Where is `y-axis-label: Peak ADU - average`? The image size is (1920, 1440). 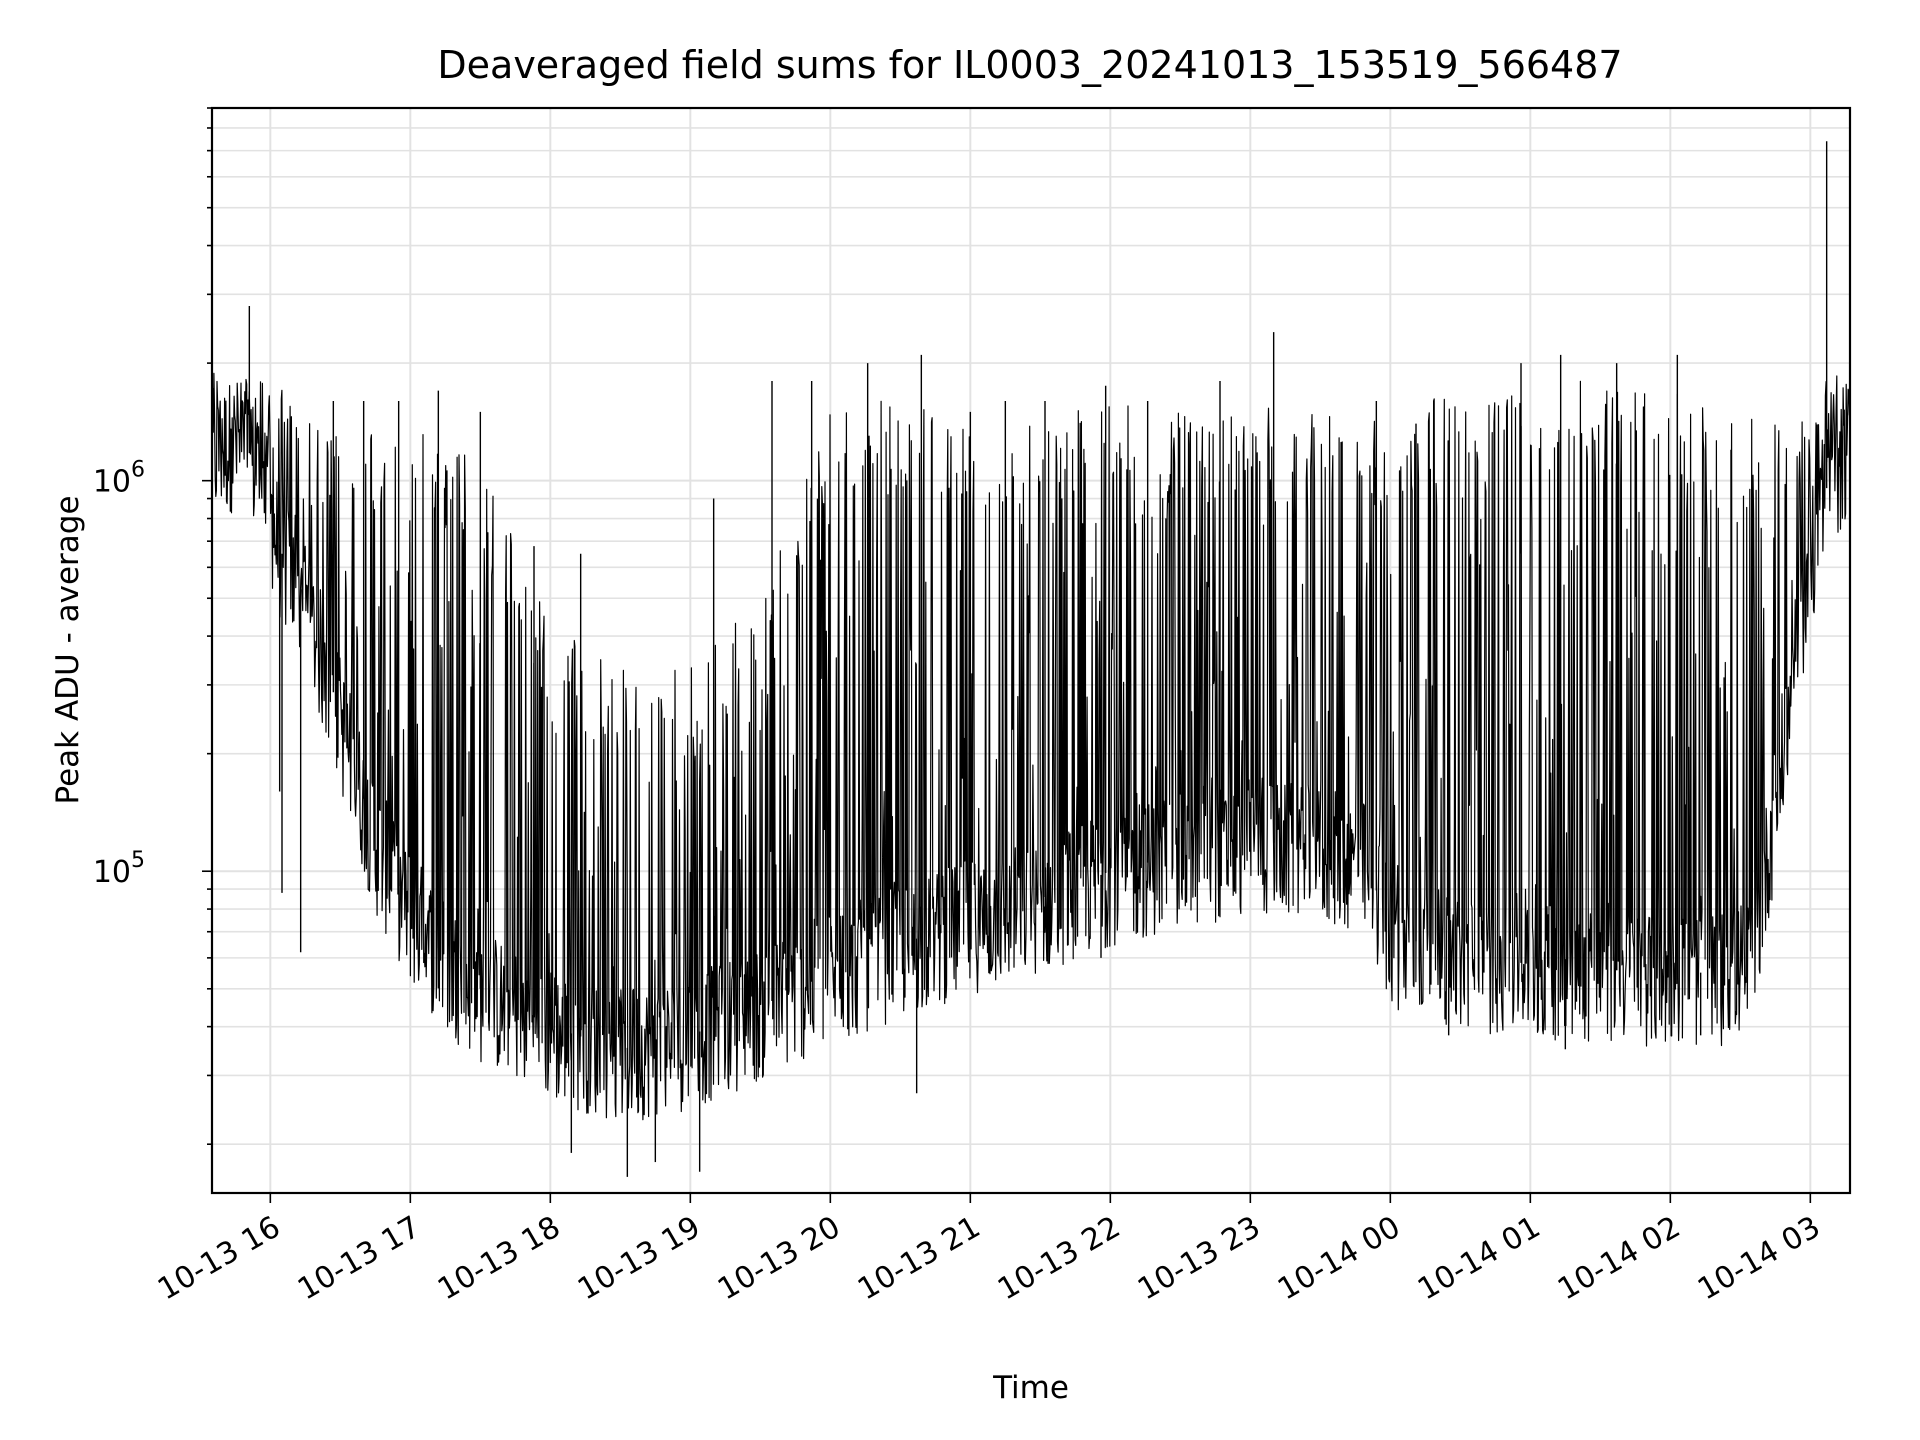 y-axis-label: Peak ADU - average is located at coordinates (68, 649).